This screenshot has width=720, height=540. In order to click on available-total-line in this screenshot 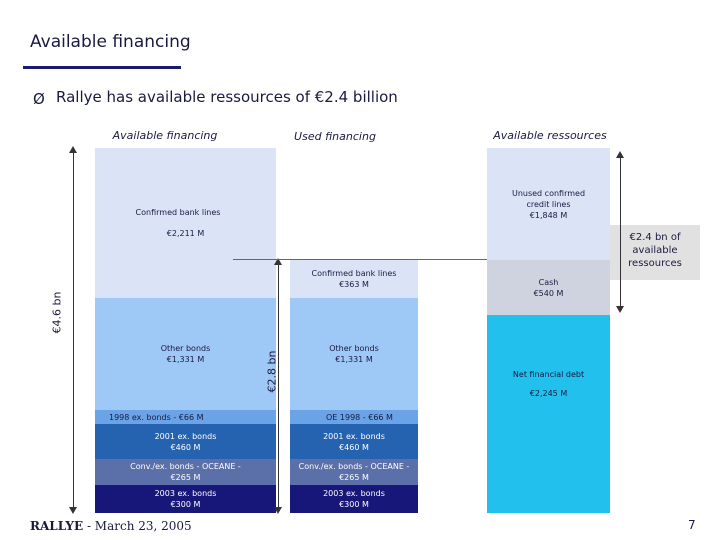, I will do `click(73, 330)`.